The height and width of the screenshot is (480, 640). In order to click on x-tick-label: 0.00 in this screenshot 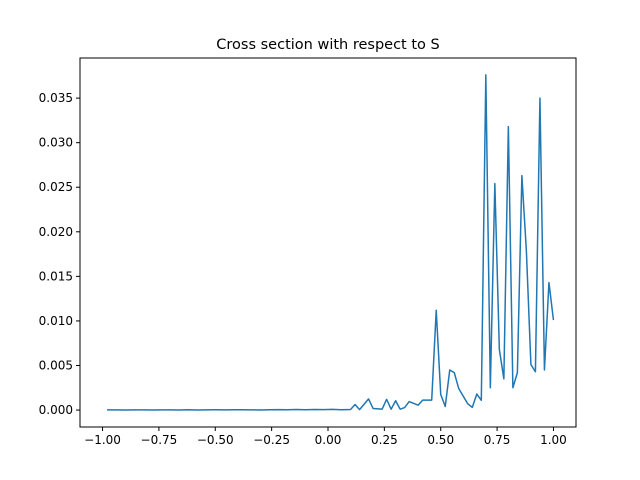, I will do `click(328, 440)`.